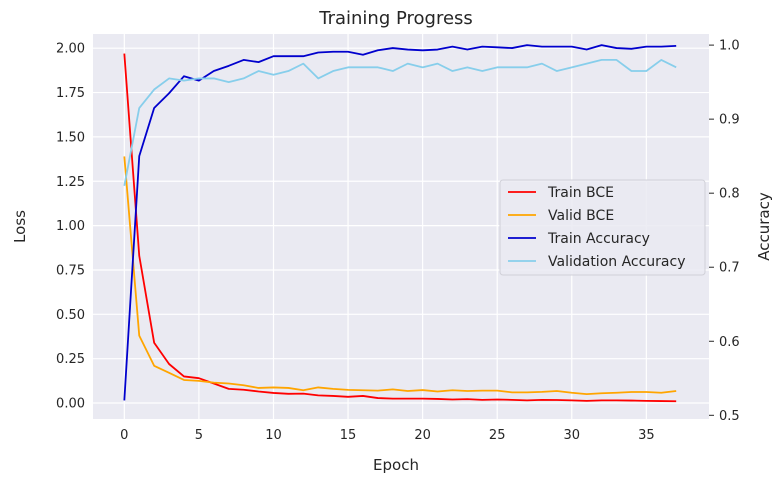 The width and height of the screenshot is (784, 484). I want to click on y-axis-label-left: Loss, so click(20, 226).